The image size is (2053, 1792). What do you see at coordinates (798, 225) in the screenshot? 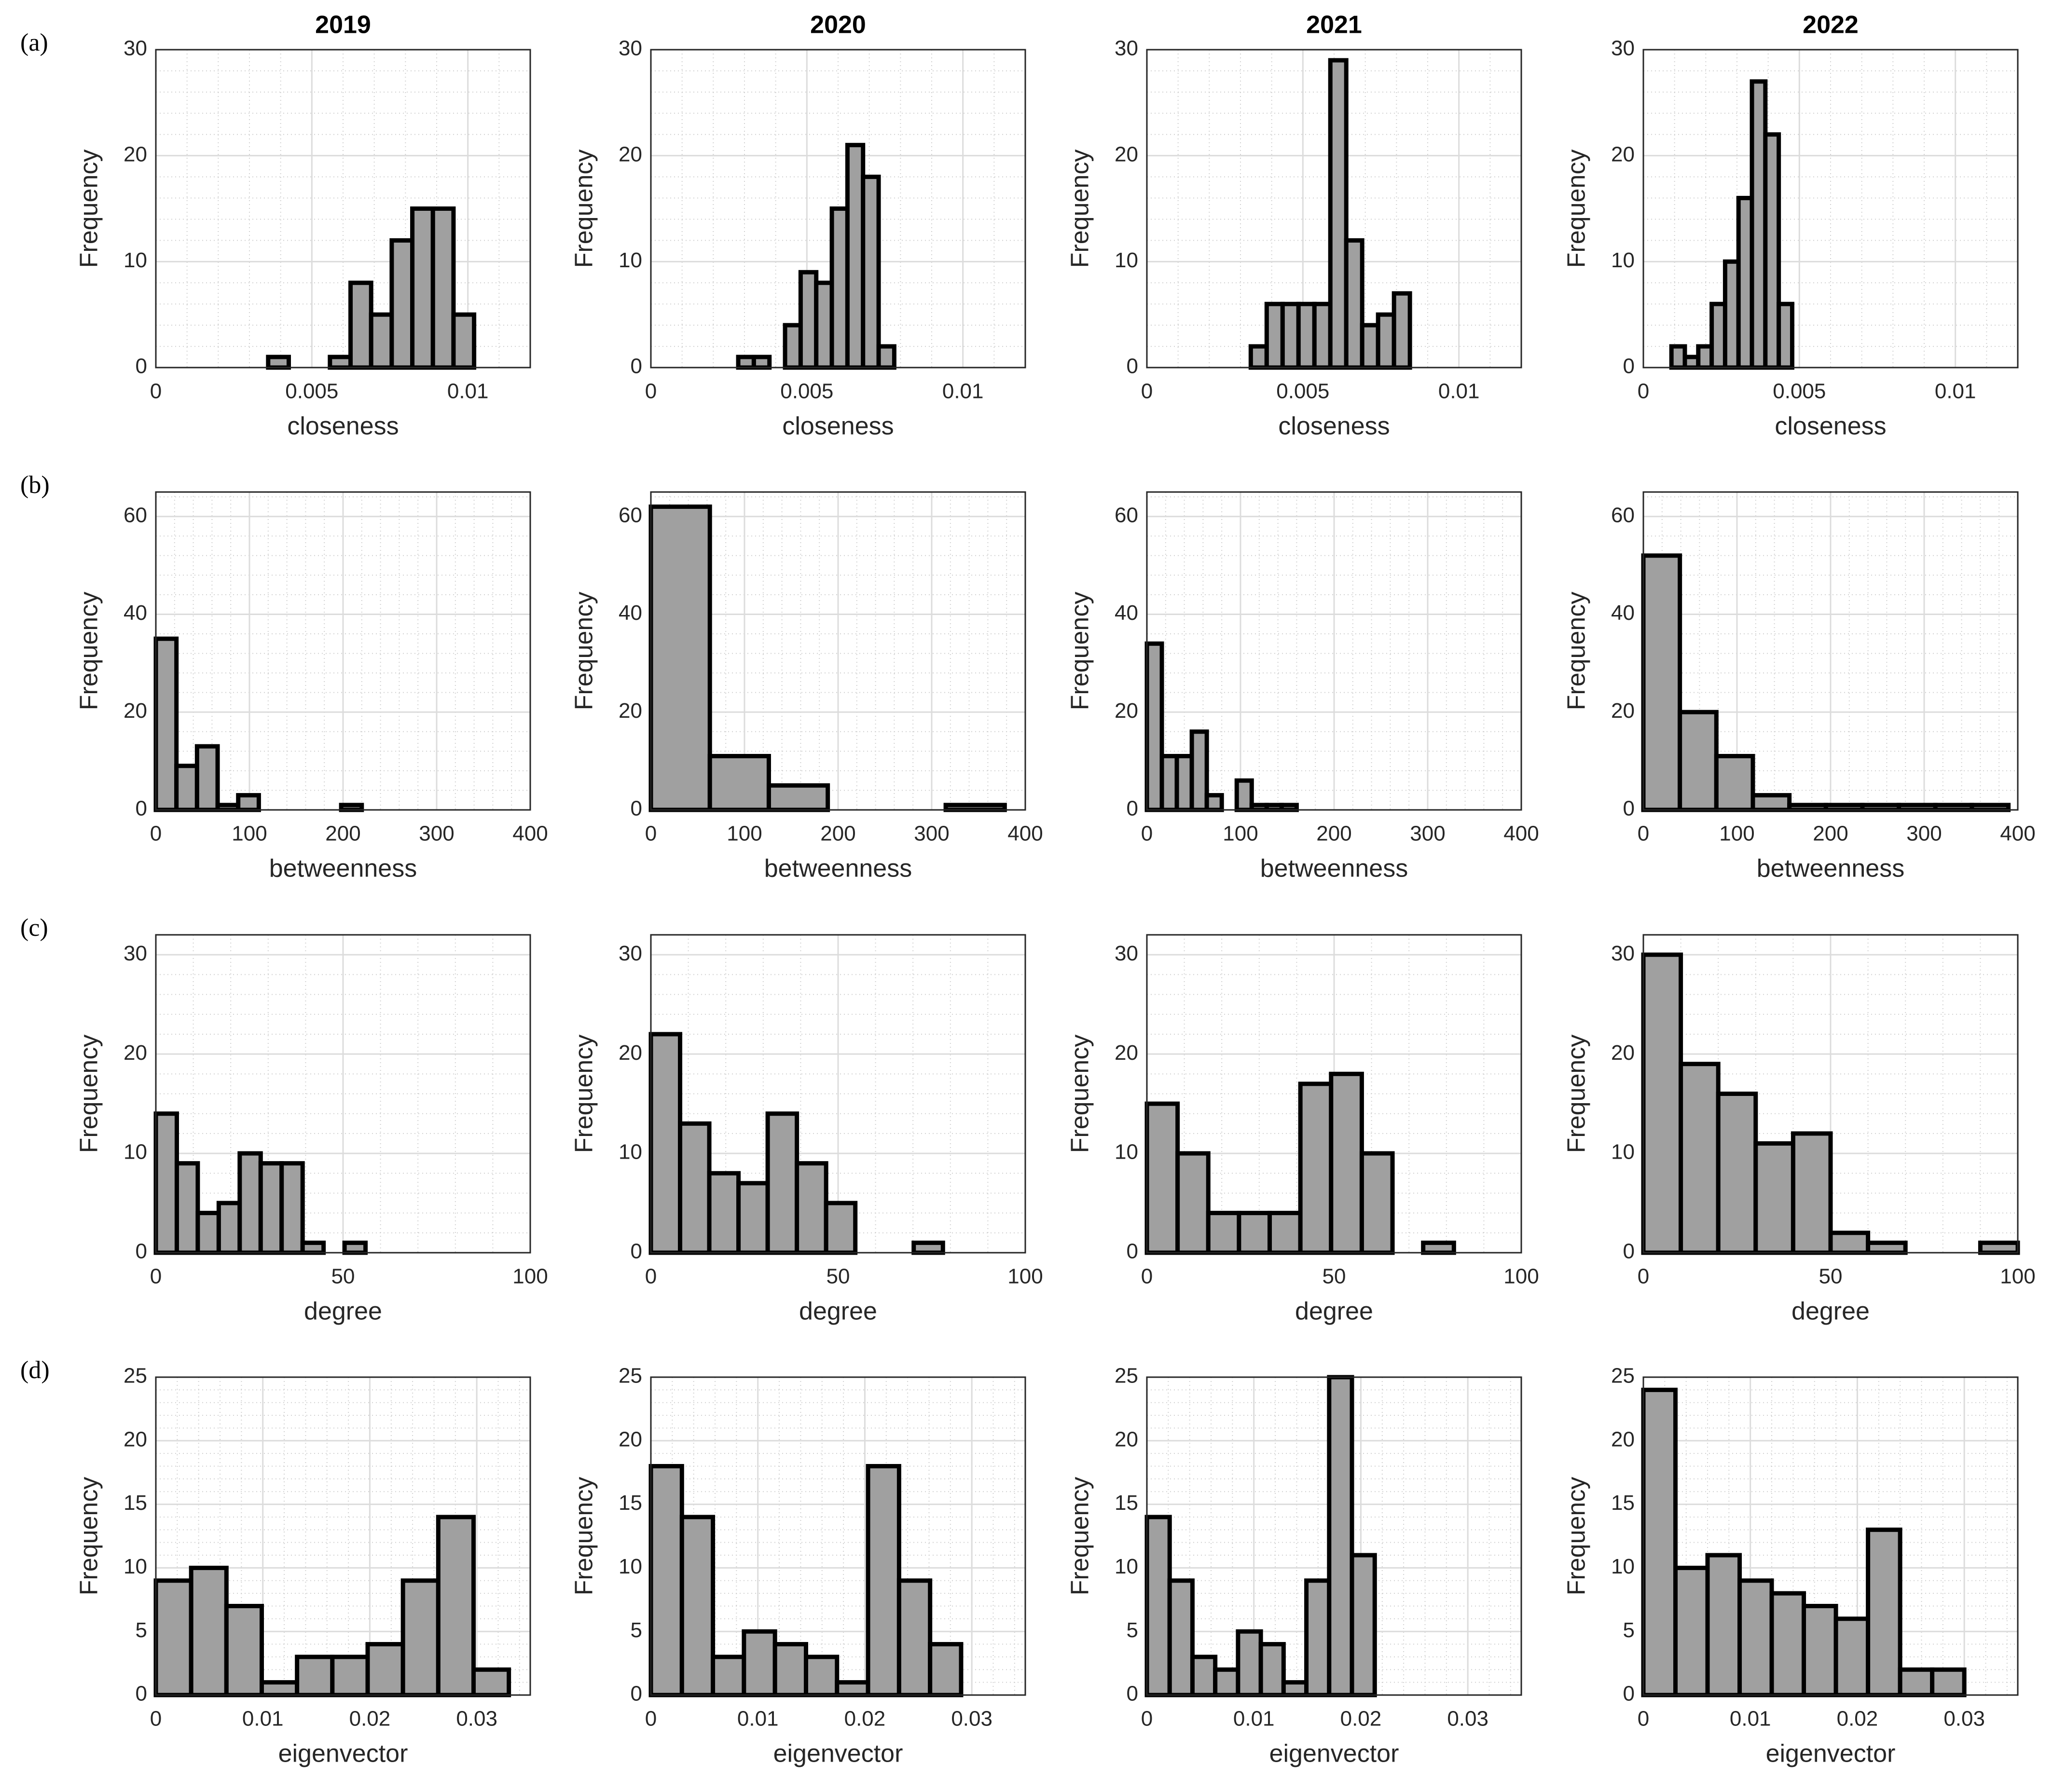
I see `panel: 0 0.005 0.01 0 10 20 30 closeness Frequency 2020` at bounding box center [798, 225].